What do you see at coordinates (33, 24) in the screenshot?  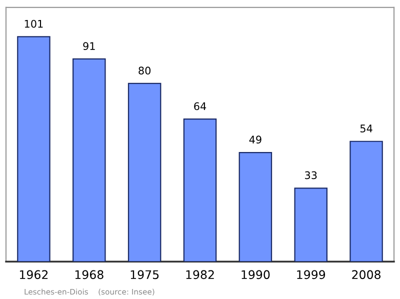 I see `data-label: 101` at bounding box center [33, 24].